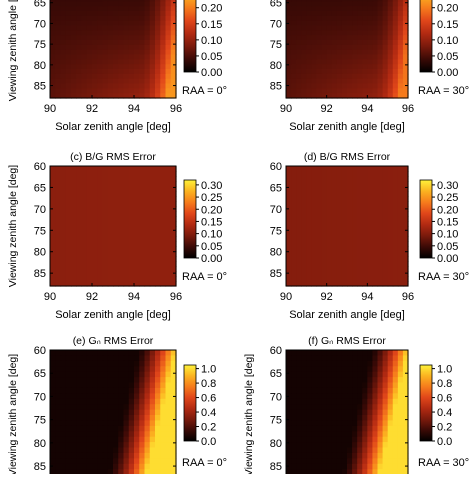 The width and height of the screenshot is (474, 479). I want to click on colorbar-tick-label: 0.6, so click(444, 399).